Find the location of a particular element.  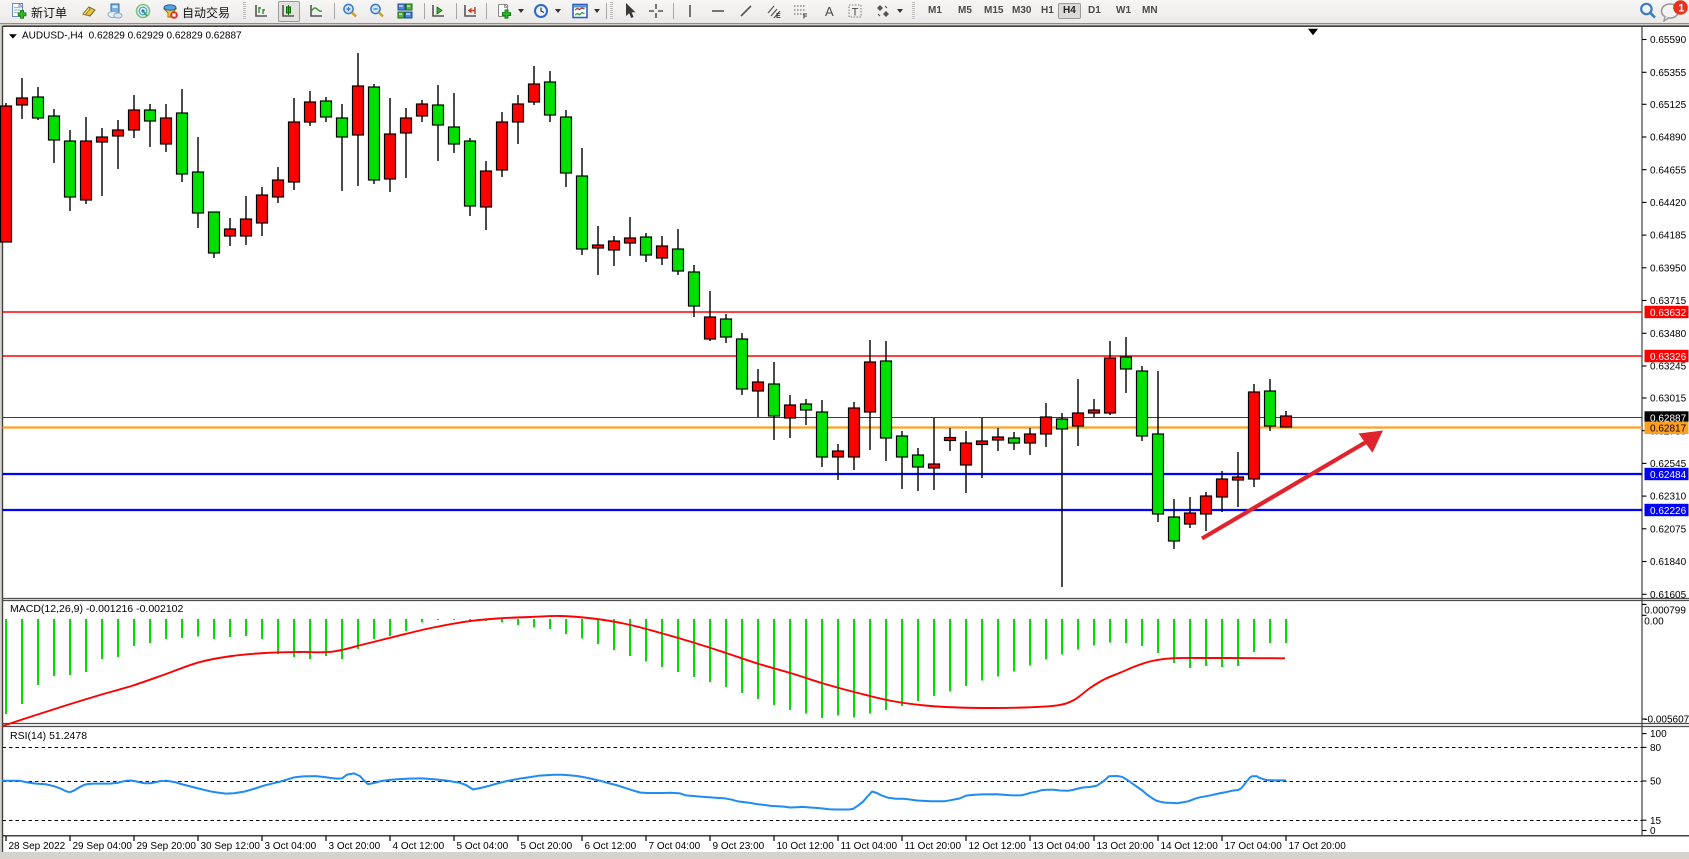

svg-text: 13 Oct 04:00 is located at coordinates (1062, 846).